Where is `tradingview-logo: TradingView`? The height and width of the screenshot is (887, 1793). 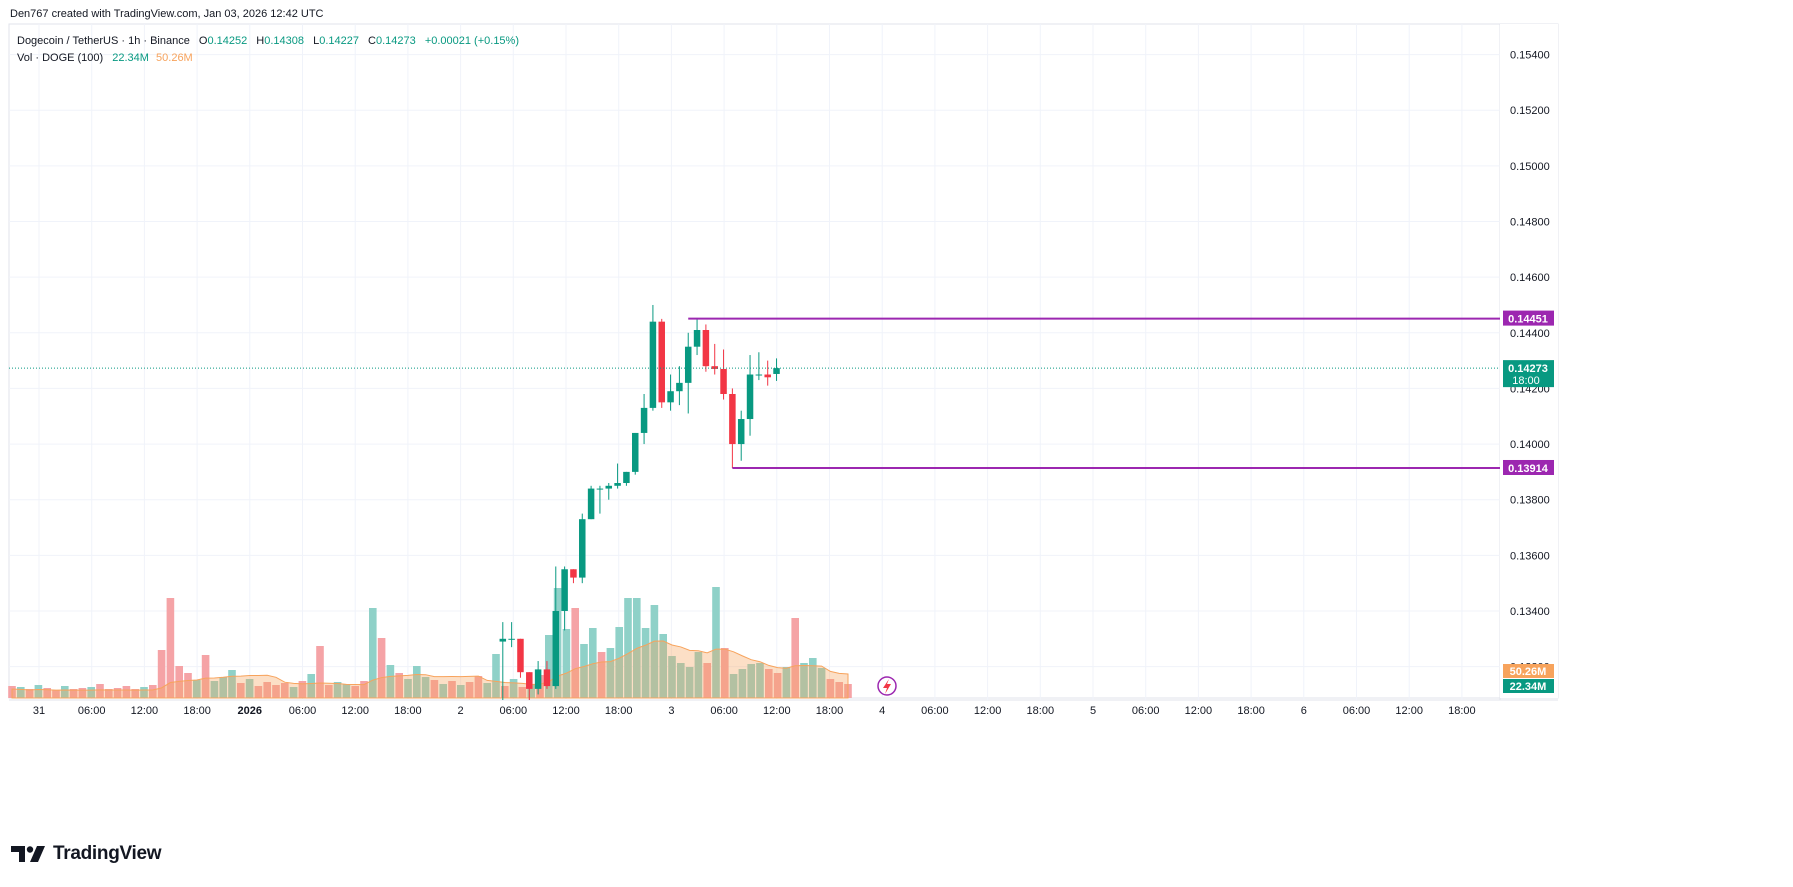
tradingview-logo: TradingView is located at coordinates (86, 854).